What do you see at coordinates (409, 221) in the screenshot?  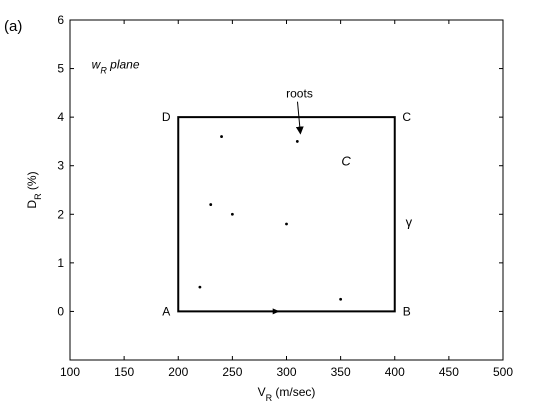 I see `side-label-gamma: γ` at bounding box center [409, 221].